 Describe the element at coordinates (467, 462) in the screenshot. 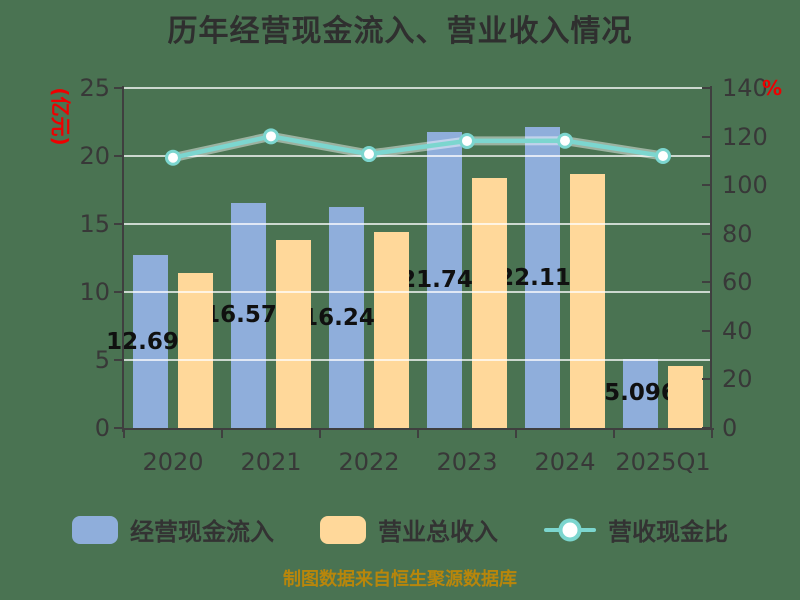

I see `x-axis-label-2023: 2023` at that location.